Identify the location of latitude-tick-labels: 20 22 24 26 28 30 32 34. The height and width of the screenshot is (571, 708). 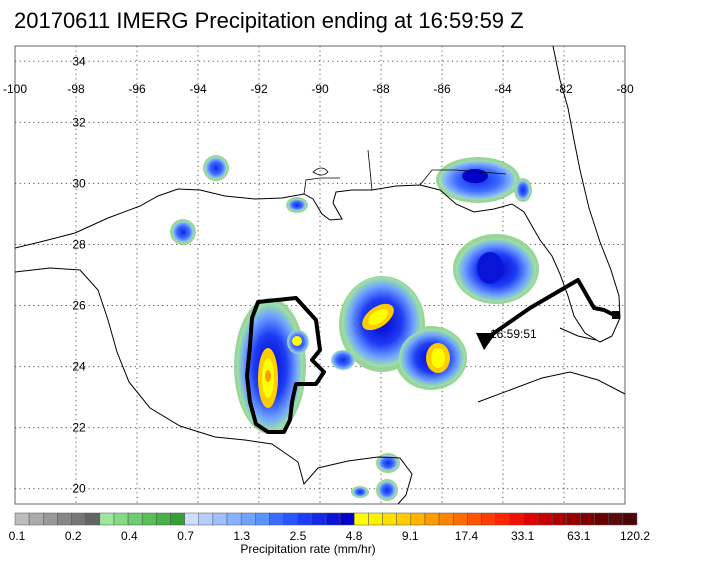
(79, 274).